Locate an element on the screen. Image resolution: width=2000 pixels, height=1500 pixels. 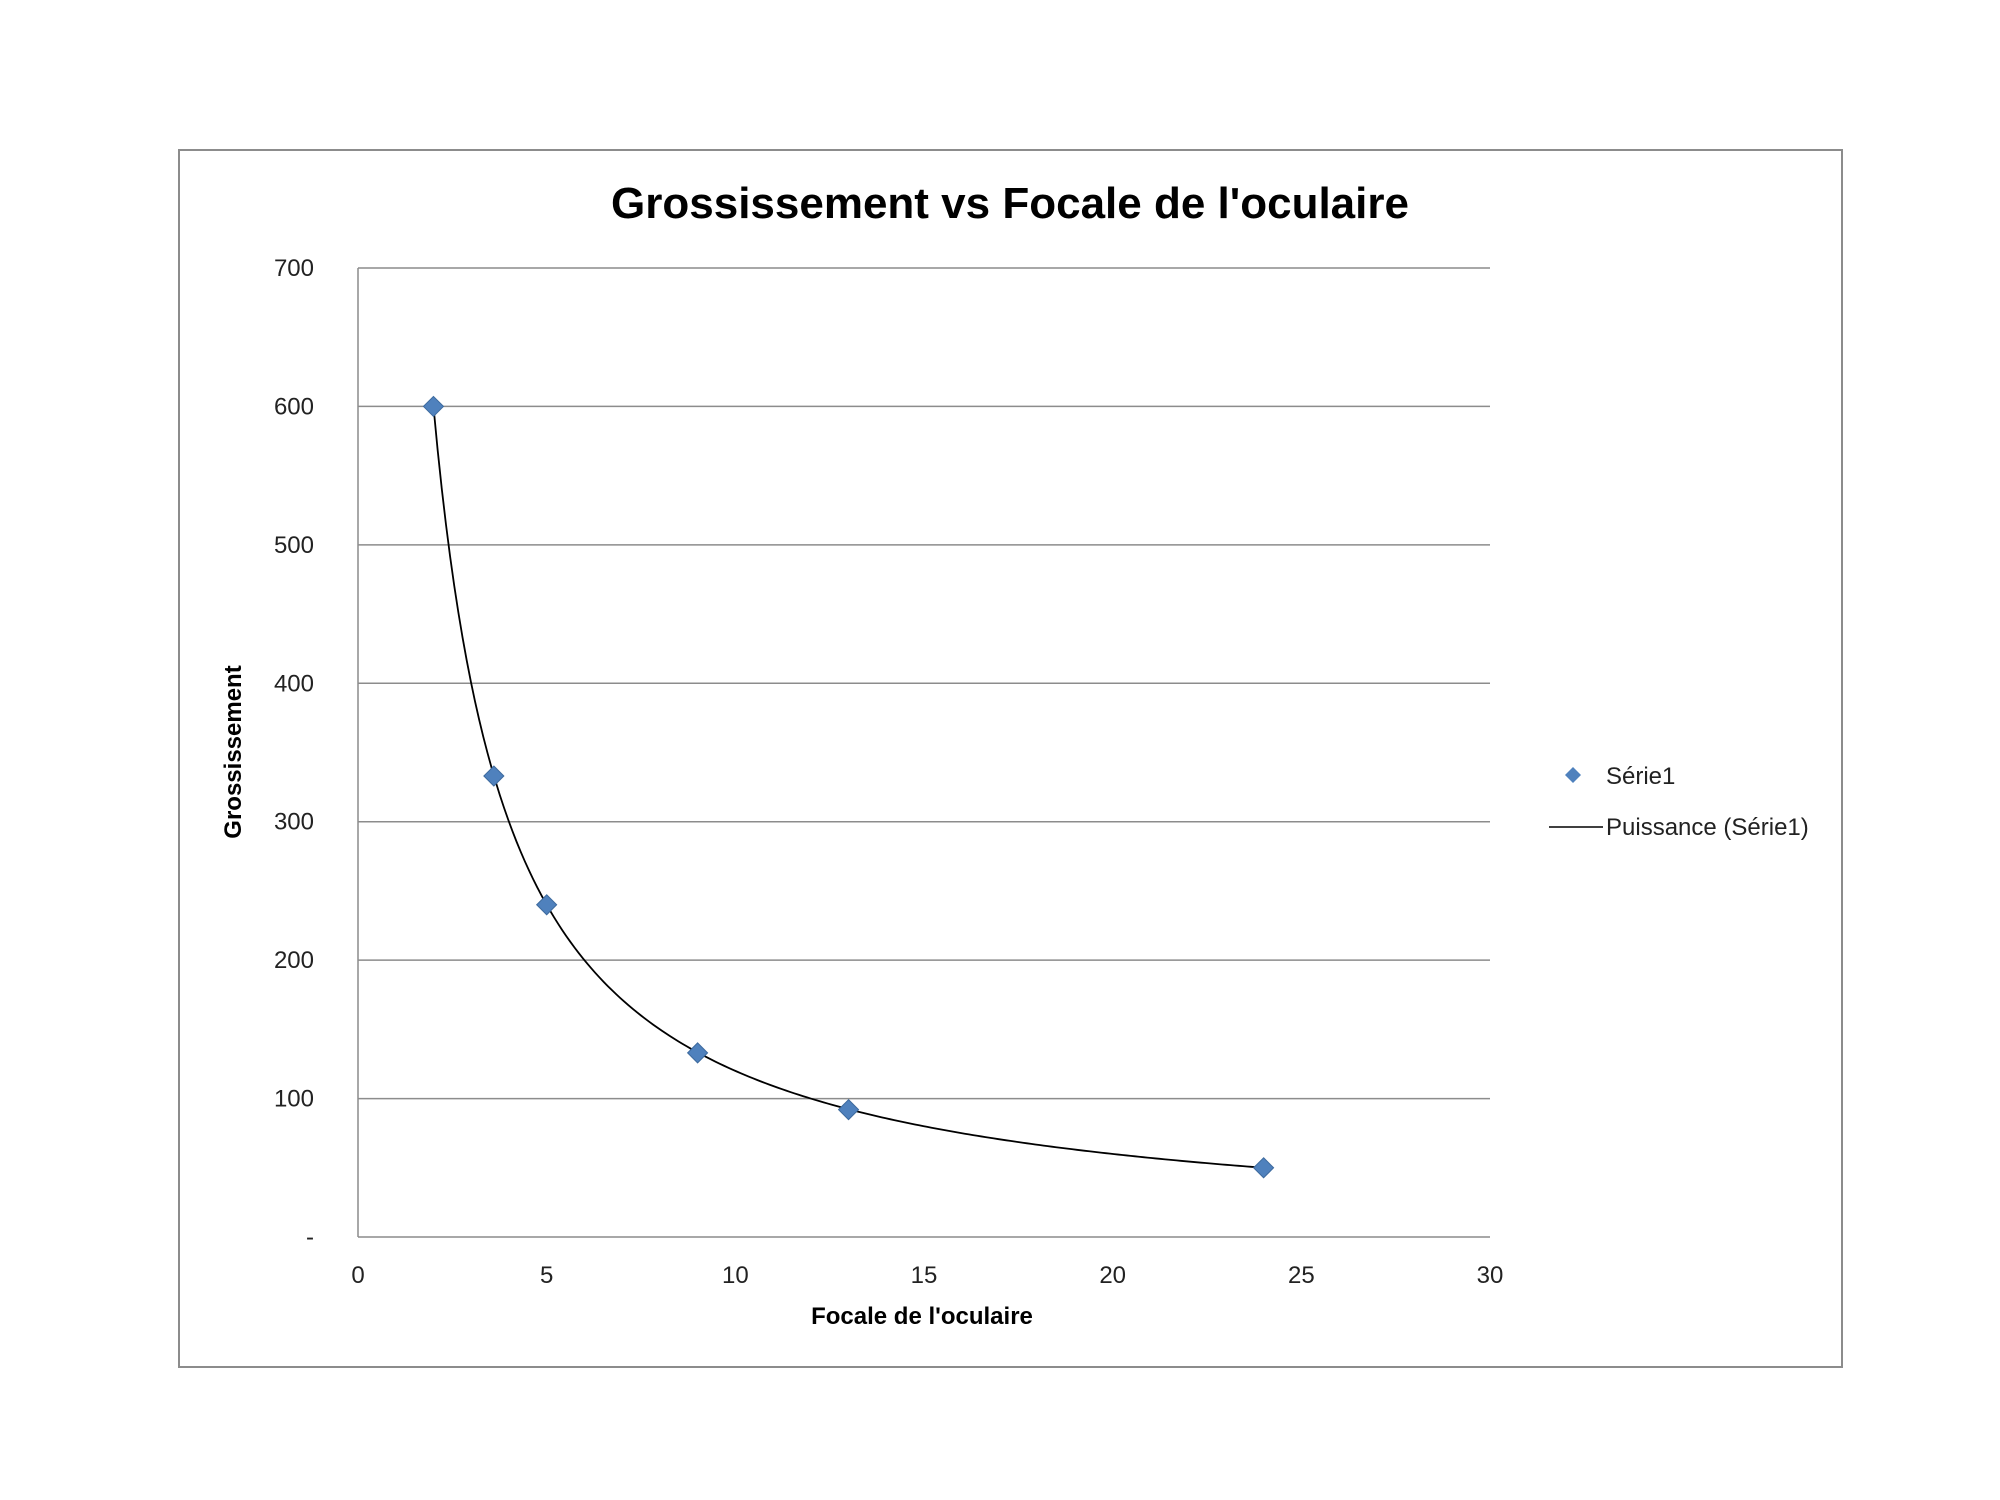
legend: Série1 Puissance (Série1) is located at coordinates (1679, 802).